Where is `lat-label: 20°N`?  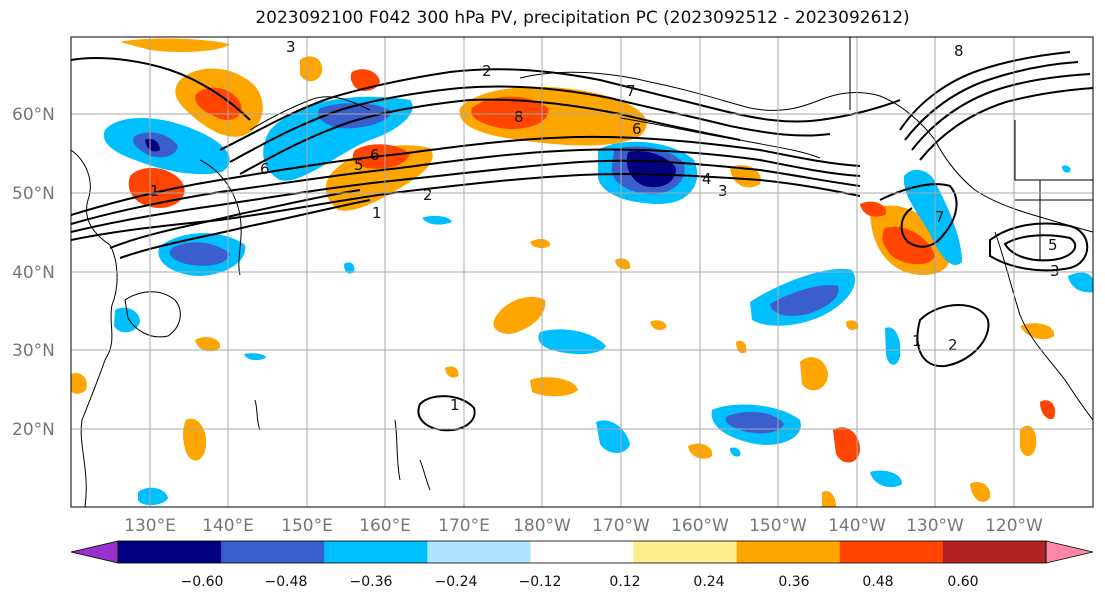
lat-label: 20°N is located at coordinates (33, 430).